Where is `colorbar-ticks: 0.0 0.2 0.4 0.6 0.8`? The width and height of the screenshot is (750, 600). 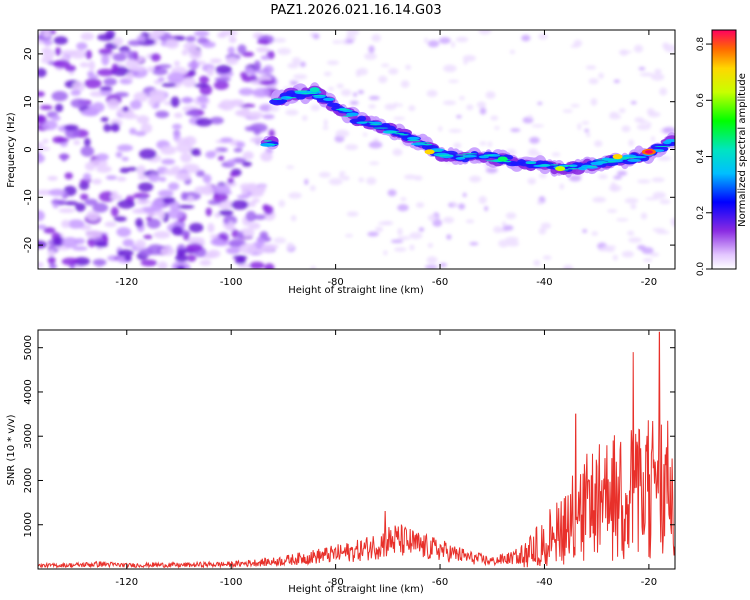
colorbar-ticks: 0.0 0.2 0.4 0.6 0.8 is located at coordinates (704, 157).